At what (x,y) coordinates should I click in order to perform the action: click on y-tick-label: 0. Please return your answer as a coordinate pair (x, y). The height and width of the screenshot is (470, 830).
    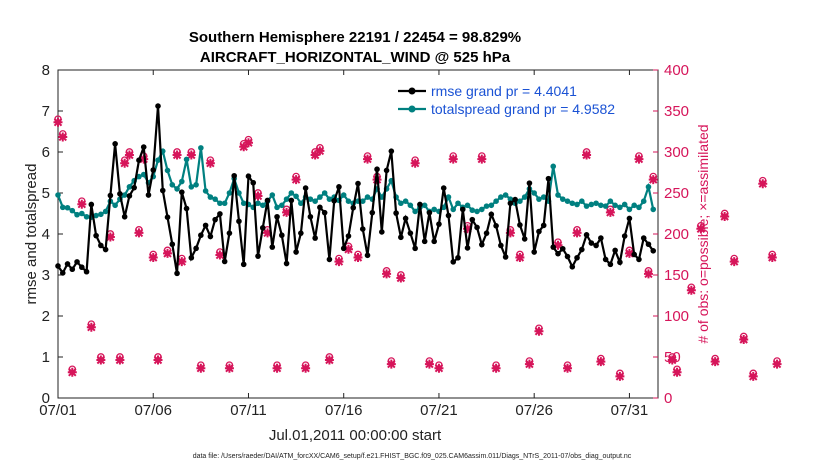
    Looking at the image, I should click on (46, 398).